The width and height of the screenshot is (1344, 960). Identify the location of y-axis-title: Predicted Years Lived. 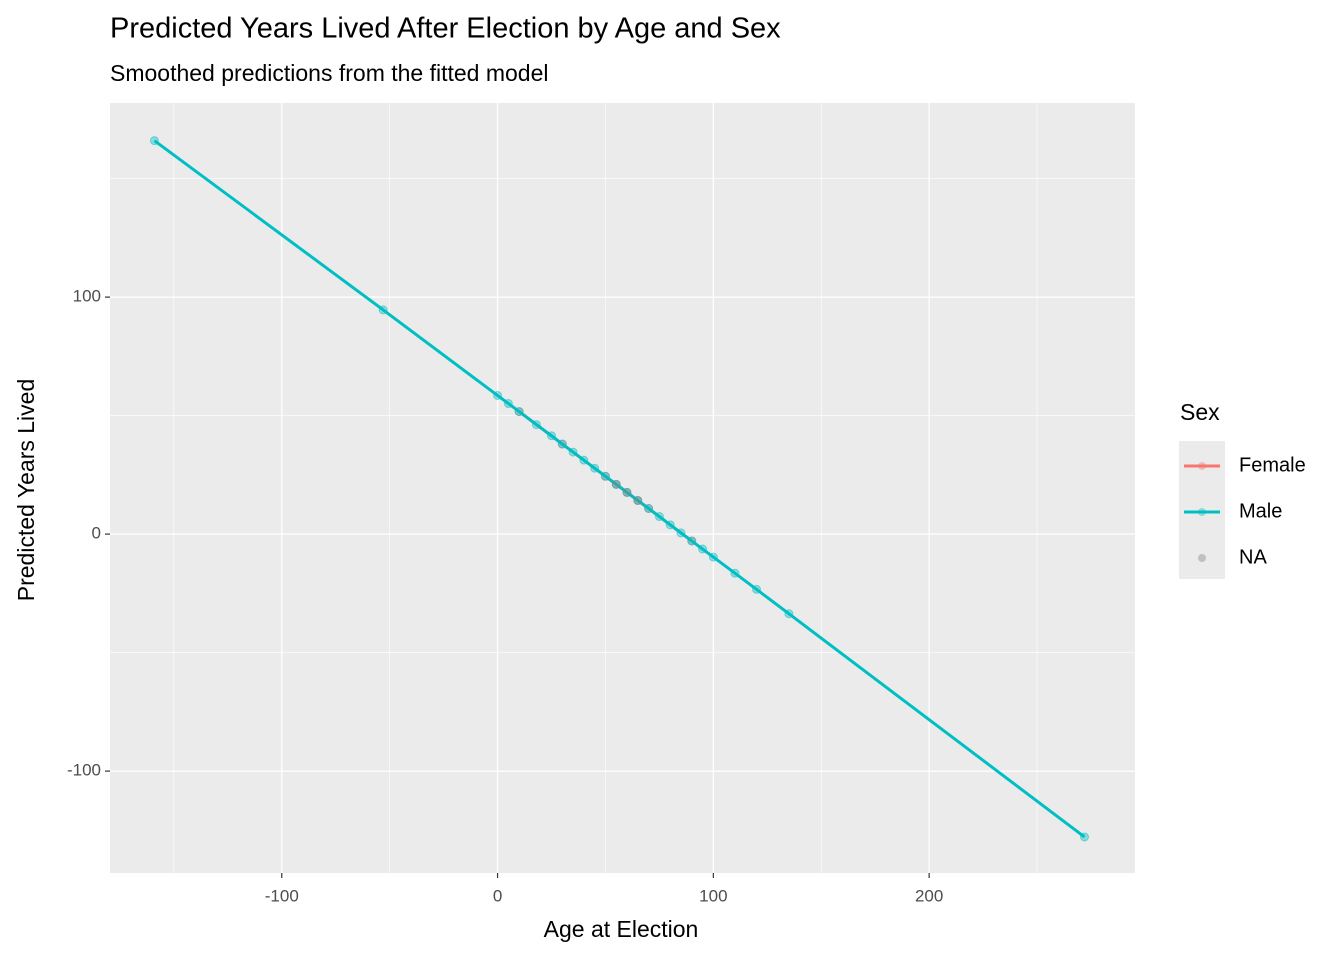
(26, 490).